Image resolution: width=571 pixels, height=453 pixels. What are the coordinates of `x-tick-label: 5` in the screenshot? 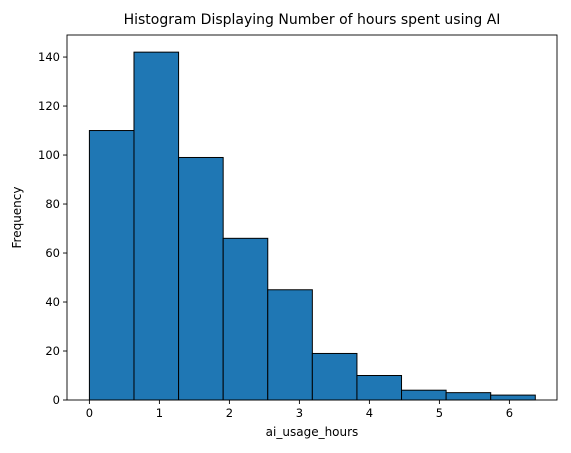 It's located at (439, 413).